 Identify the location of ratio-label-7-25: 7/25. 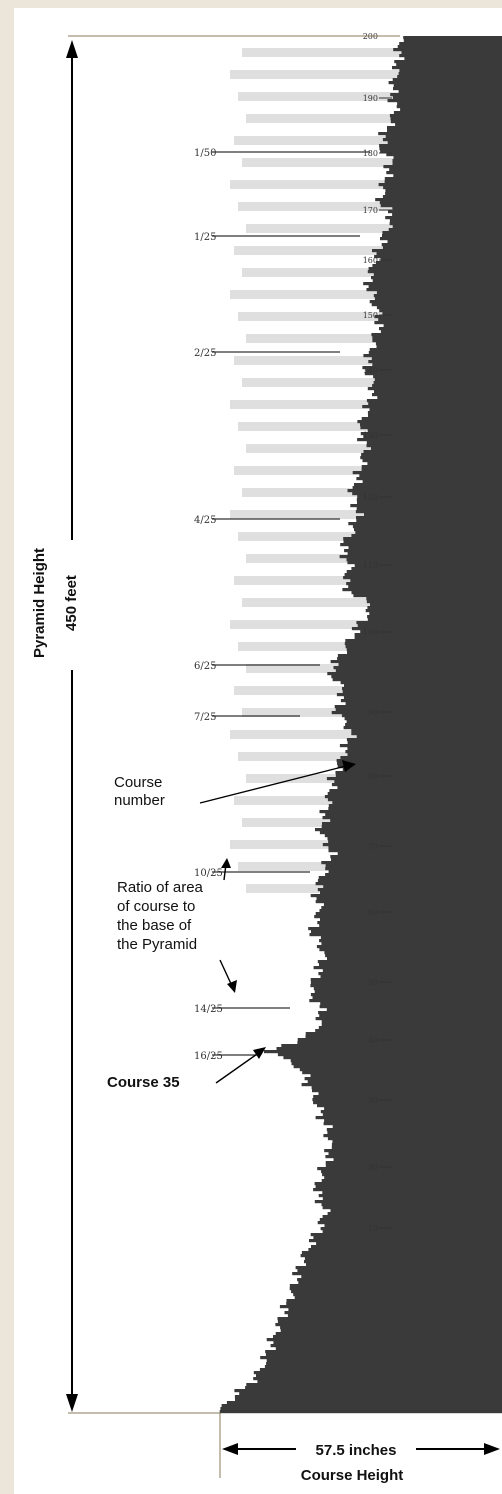
(205, 717).